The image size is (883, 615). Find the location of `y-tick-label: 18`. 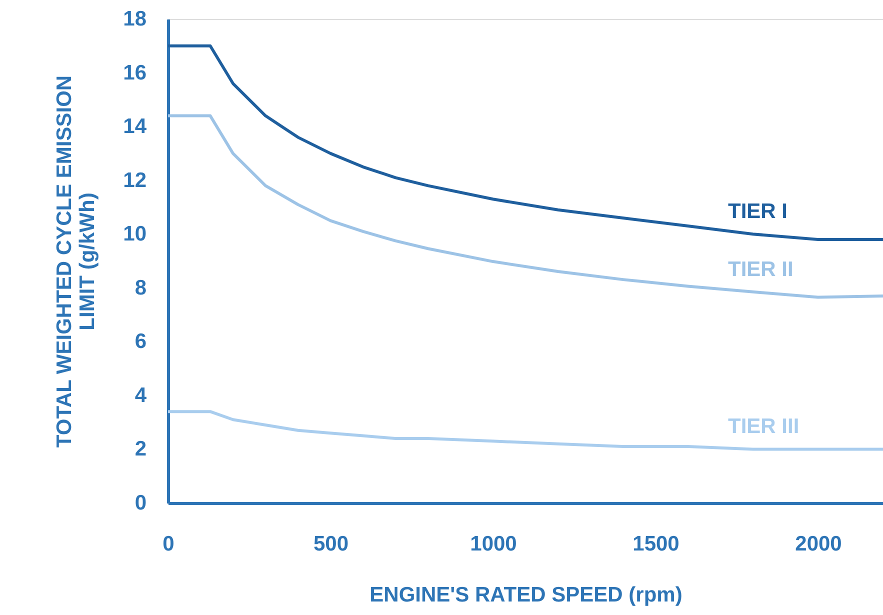

y-tick-label: 18 is located at coordinates (135, 19).